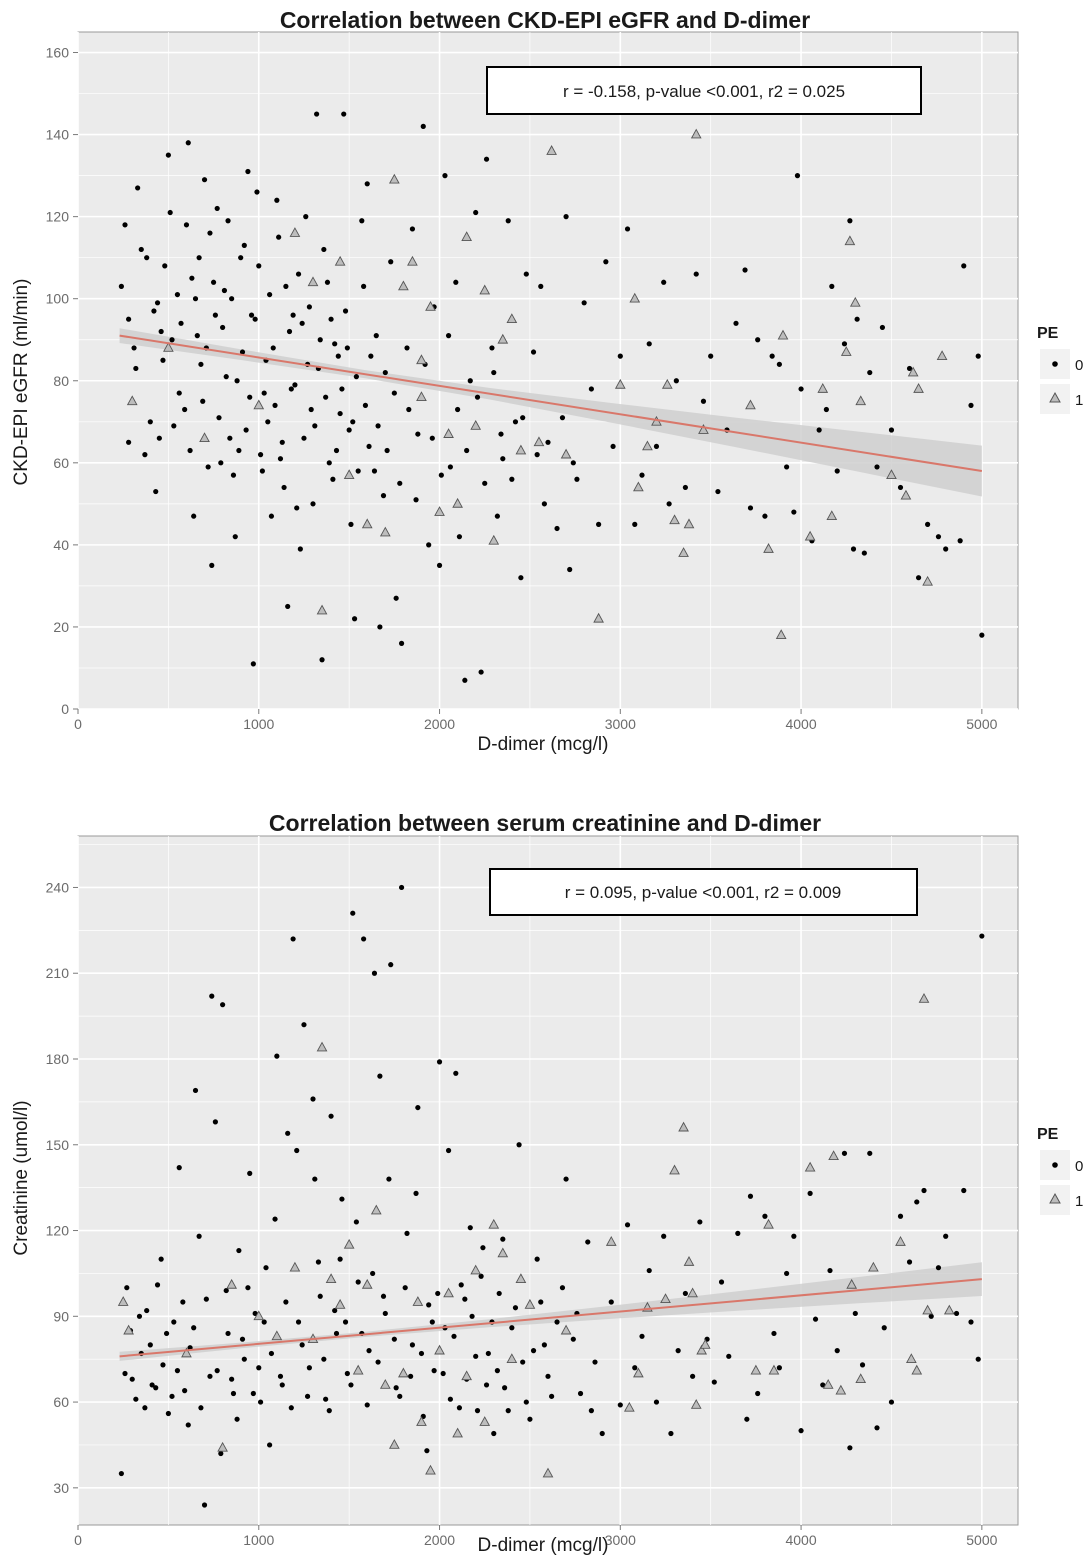 The width and height of the screenshot is (1091, 1556). Describe the element at coordinates (58, 973) in the screenshot. I see `y-tick-label: 210` at that location.